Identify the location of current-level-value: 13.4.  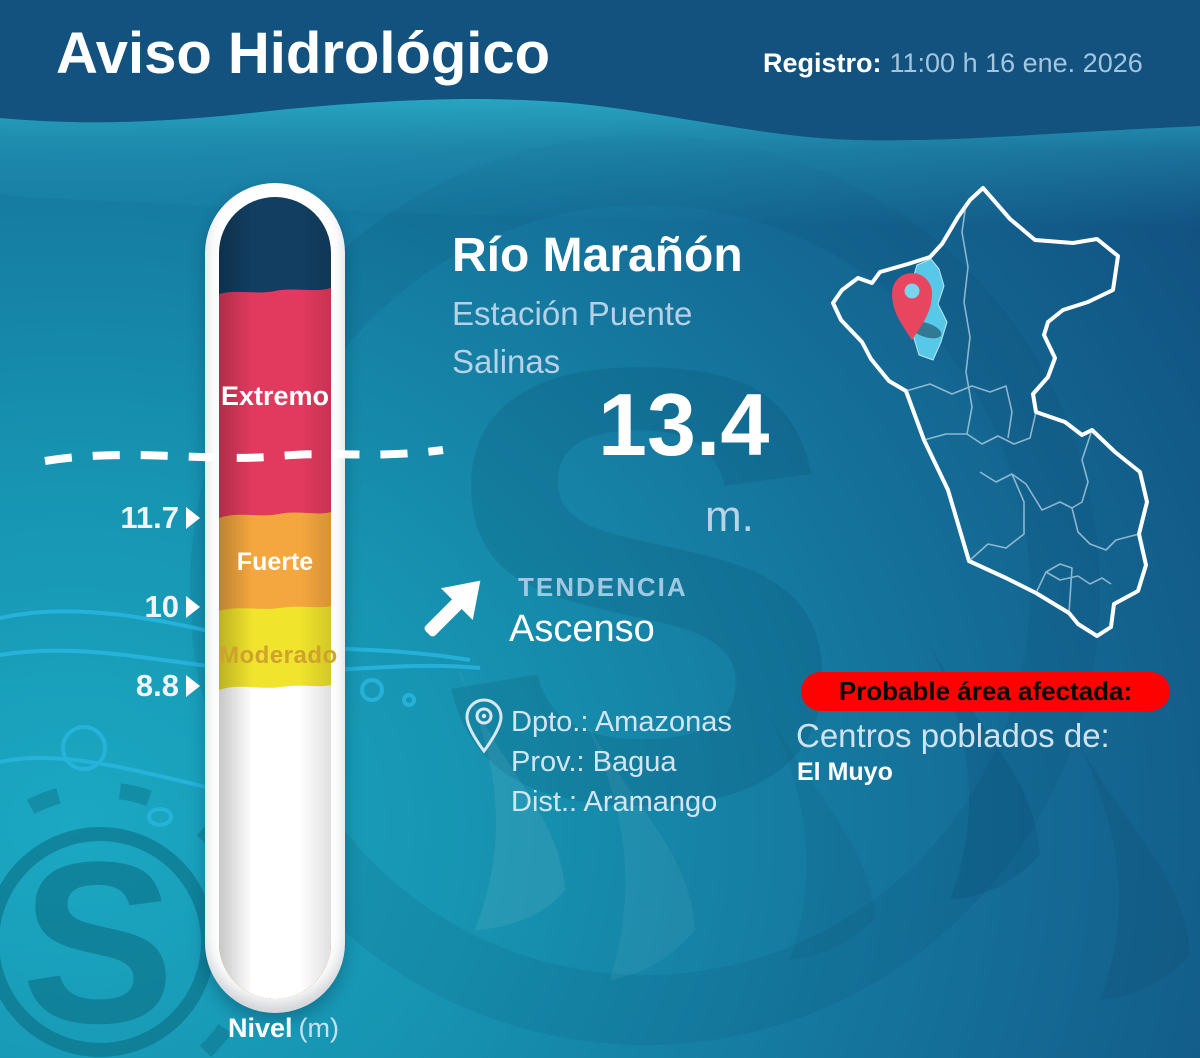
(684, 424).